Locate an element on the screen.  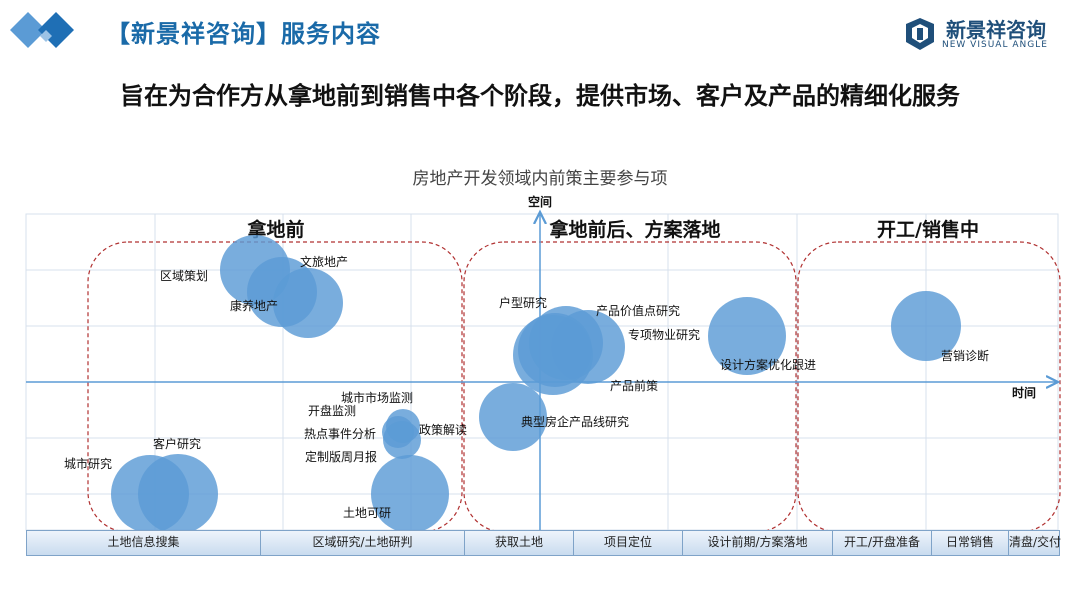
label-market-monitoring: 城市市场监测 is located at coordinates (377, 397).